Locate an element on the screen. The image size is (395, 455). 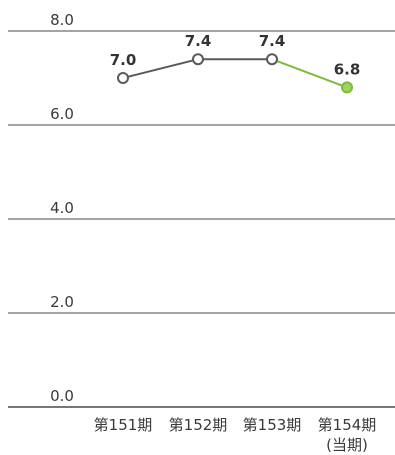
series-lines is located at coordinates (235, 73).